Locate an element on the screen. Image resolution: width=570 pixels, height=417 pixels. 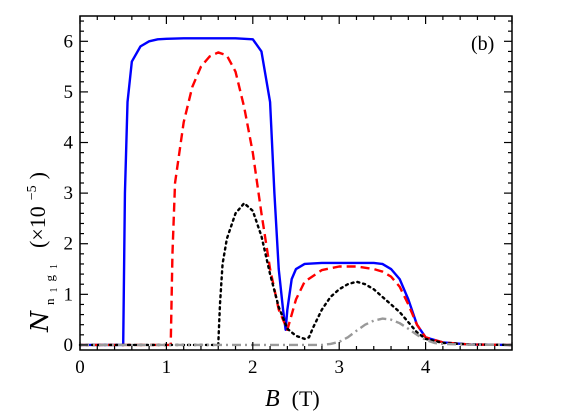
x-tick-label: 0 is located at coordinates (80, 367).